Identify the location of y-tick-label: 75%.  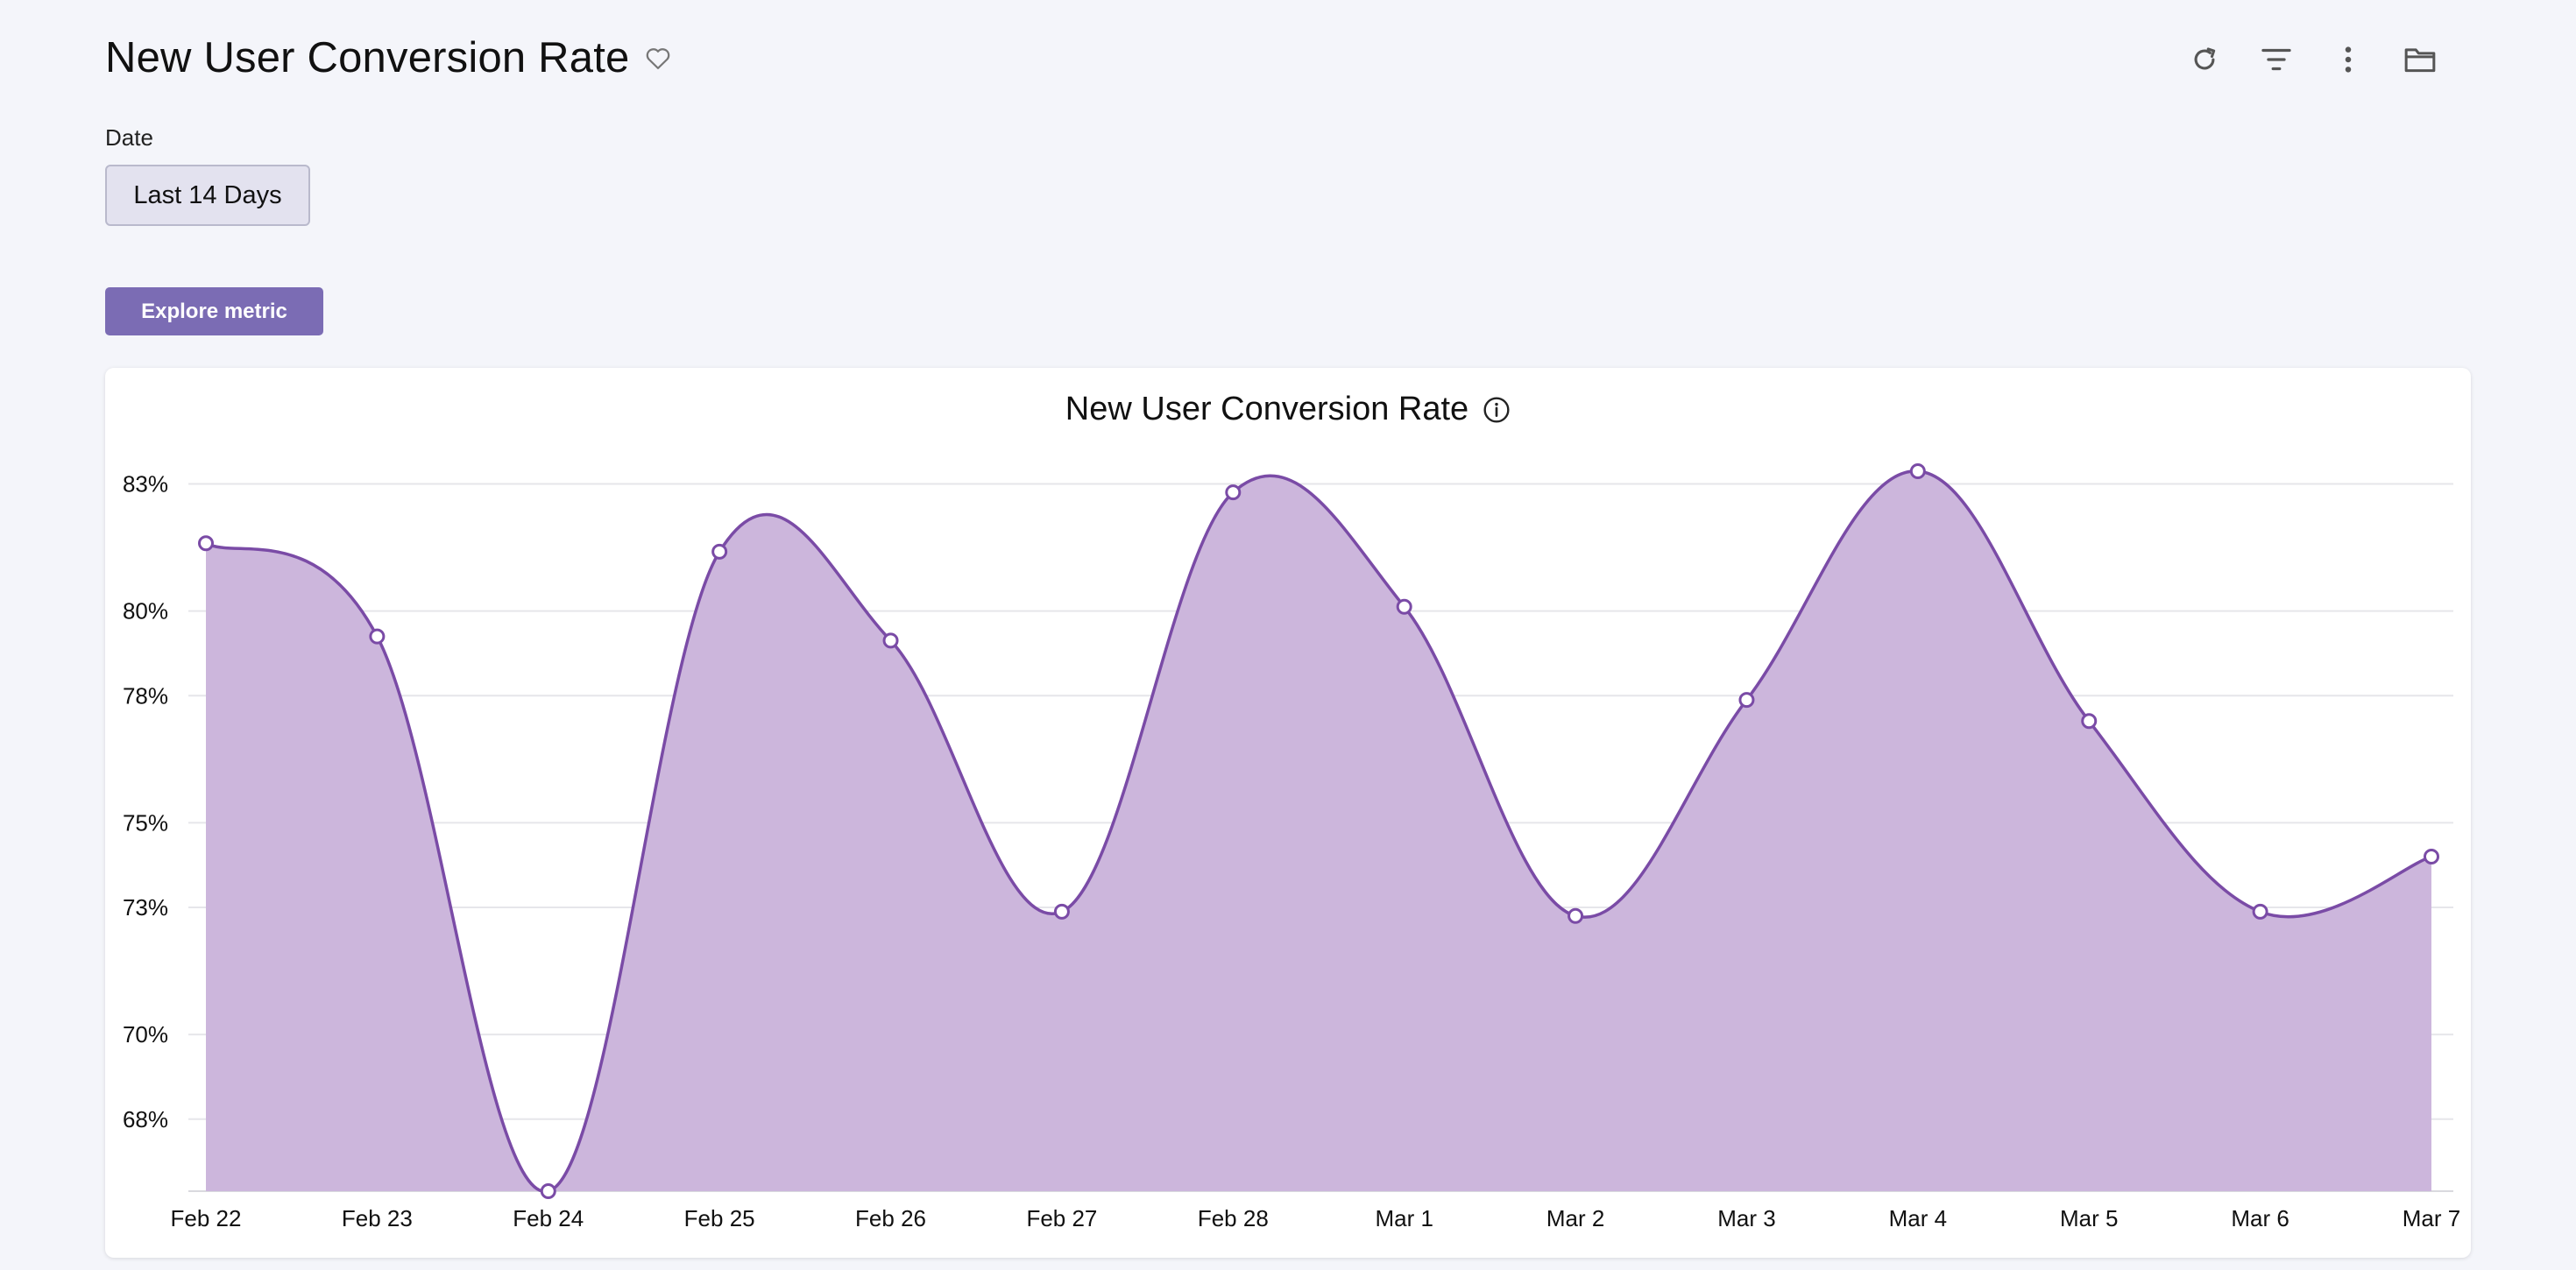
(145, 822).